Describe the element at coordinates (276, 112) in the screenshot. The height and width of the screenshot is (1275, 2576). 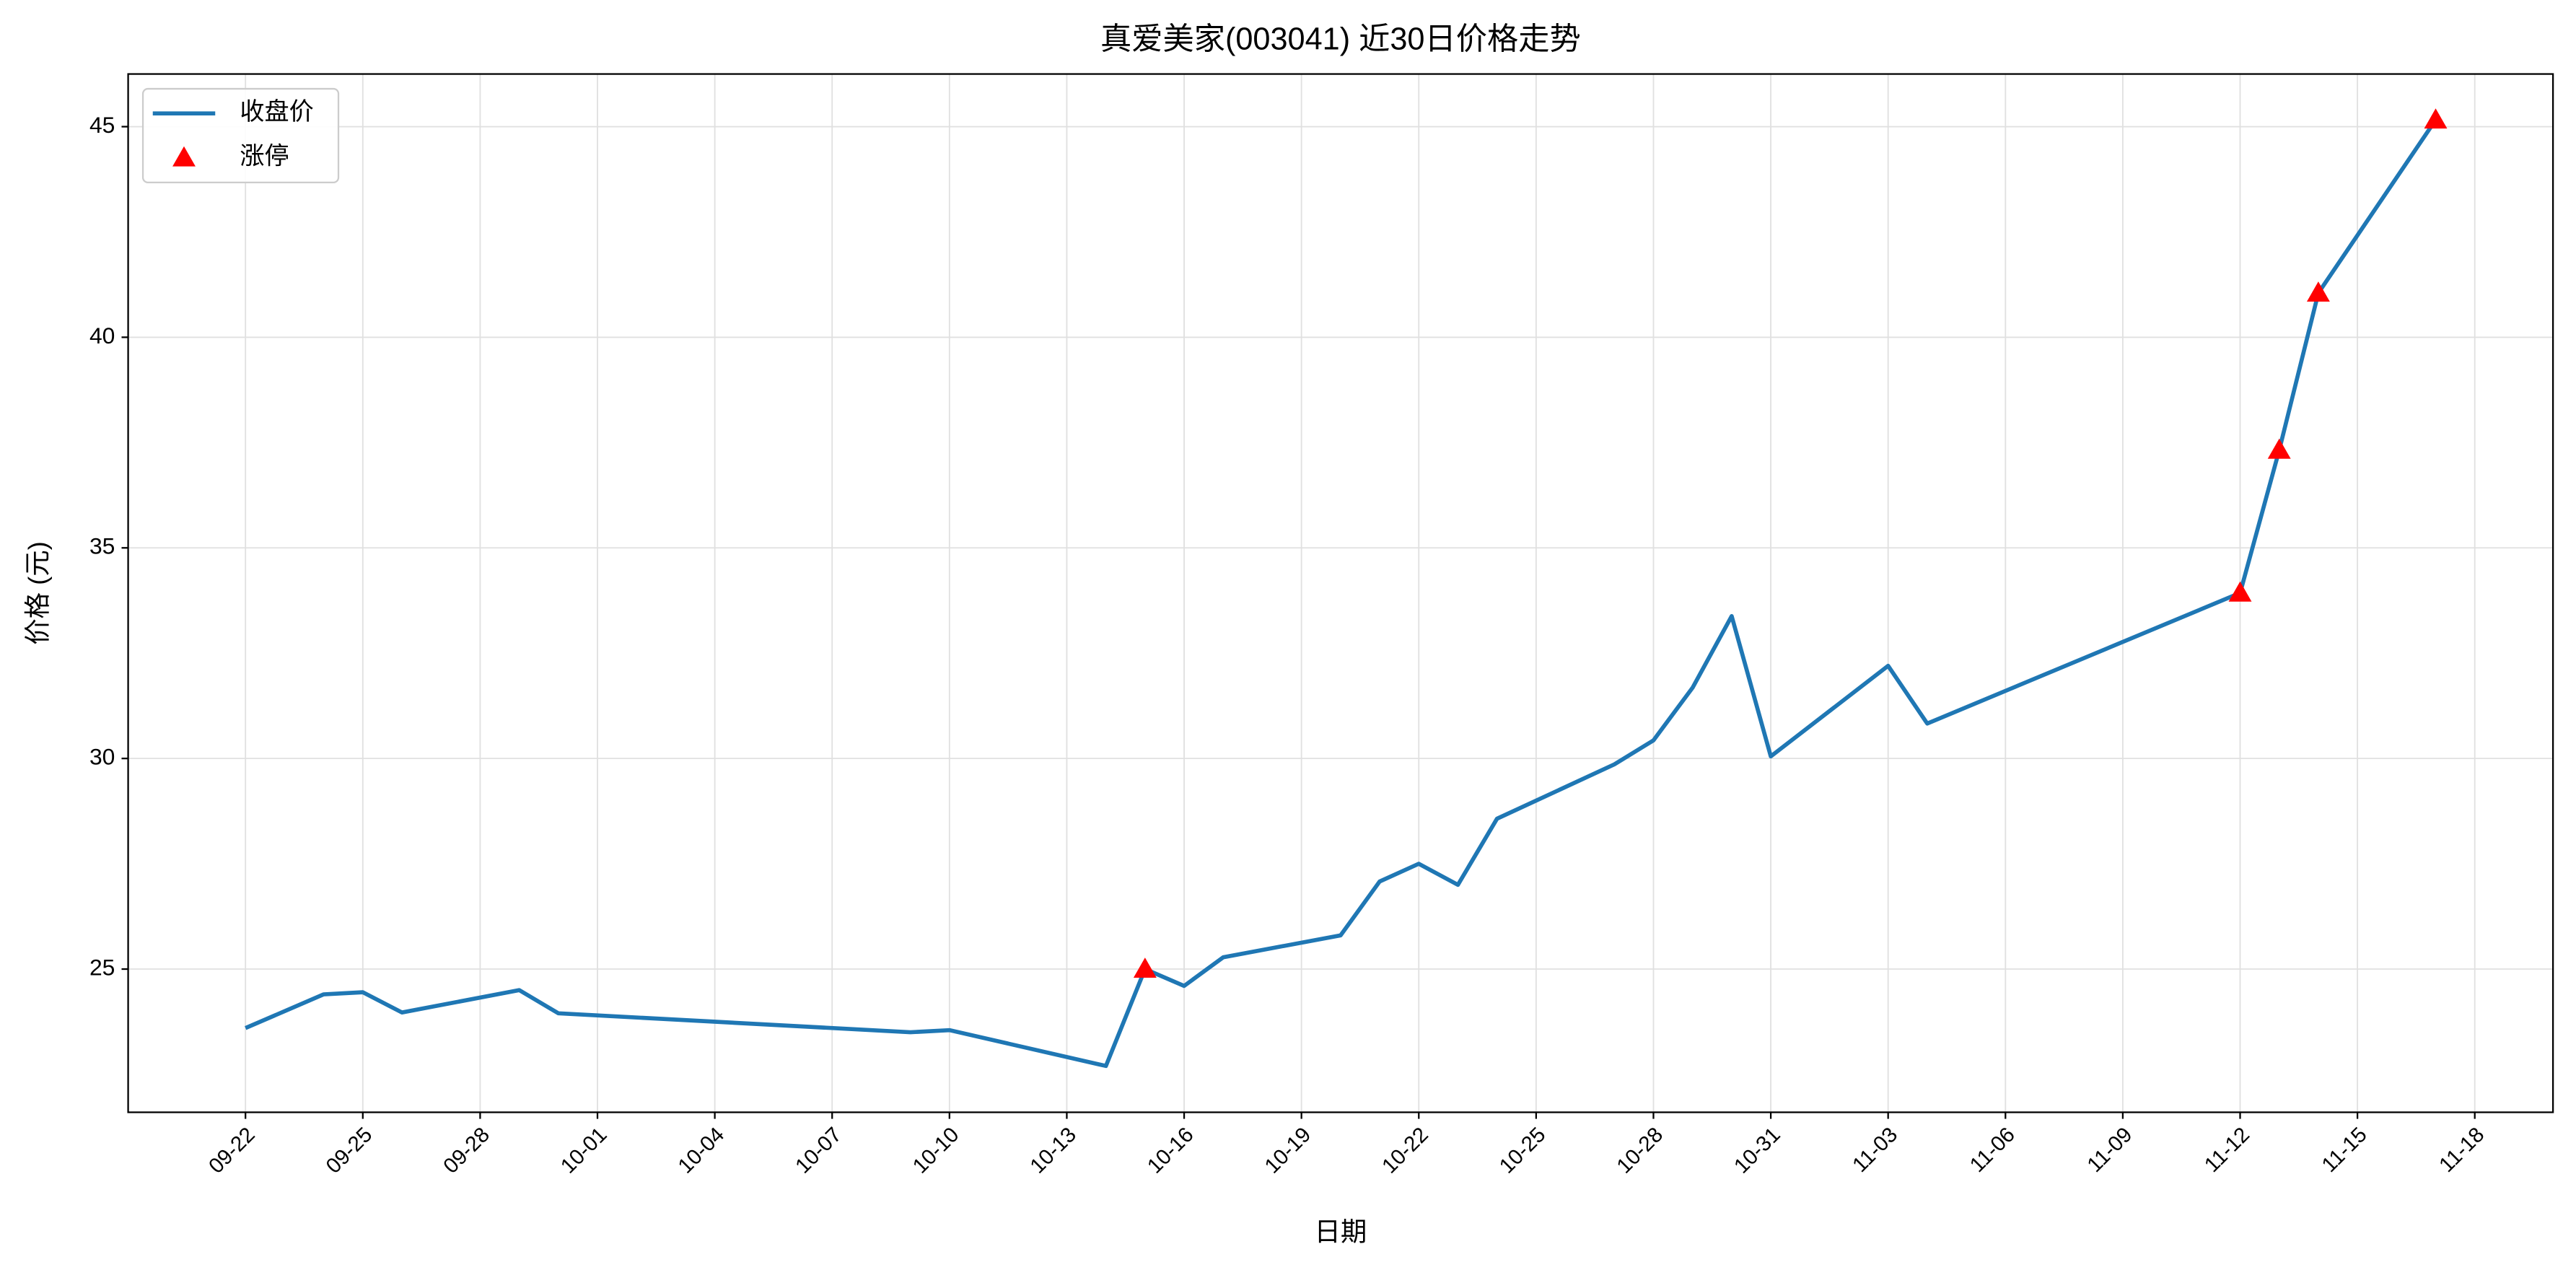
I see `legend-label: 收盘价` at that location.